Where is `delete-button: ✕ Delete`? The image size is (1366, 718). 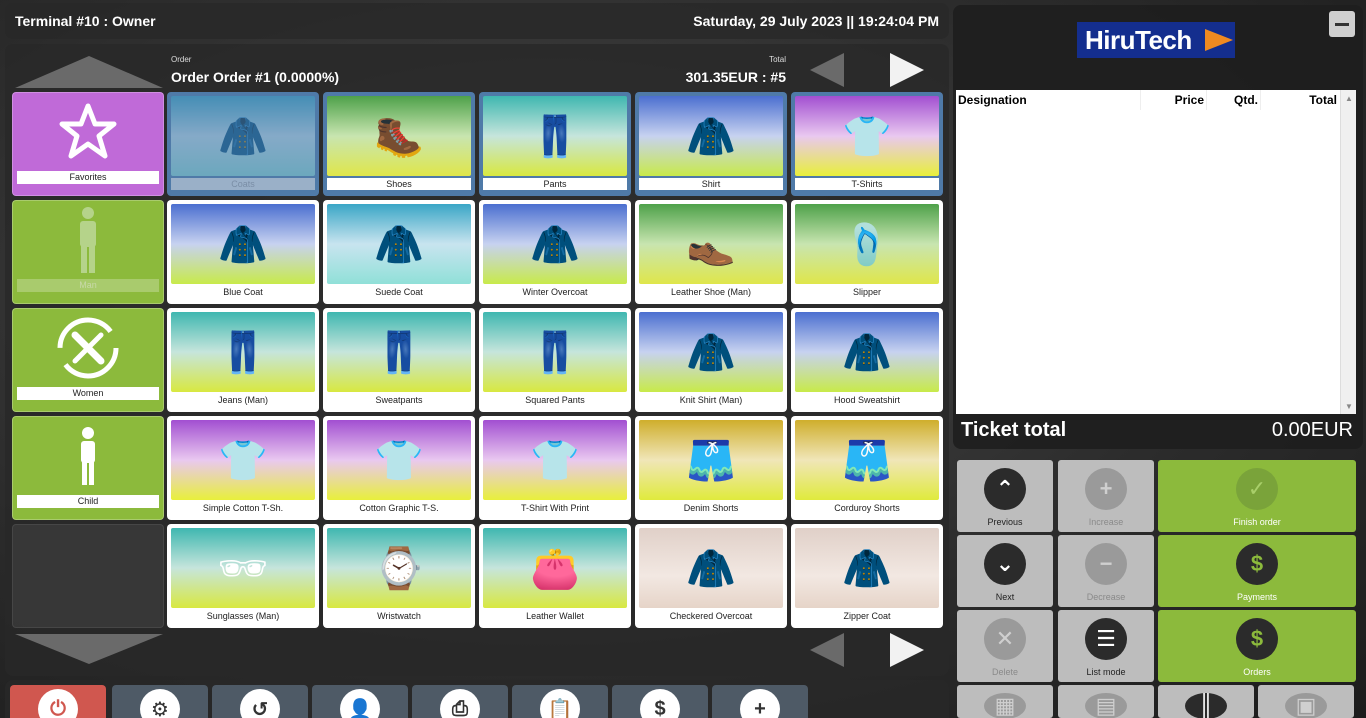
delete-button: ✕ Delete is located at coordinates (1005, 646).